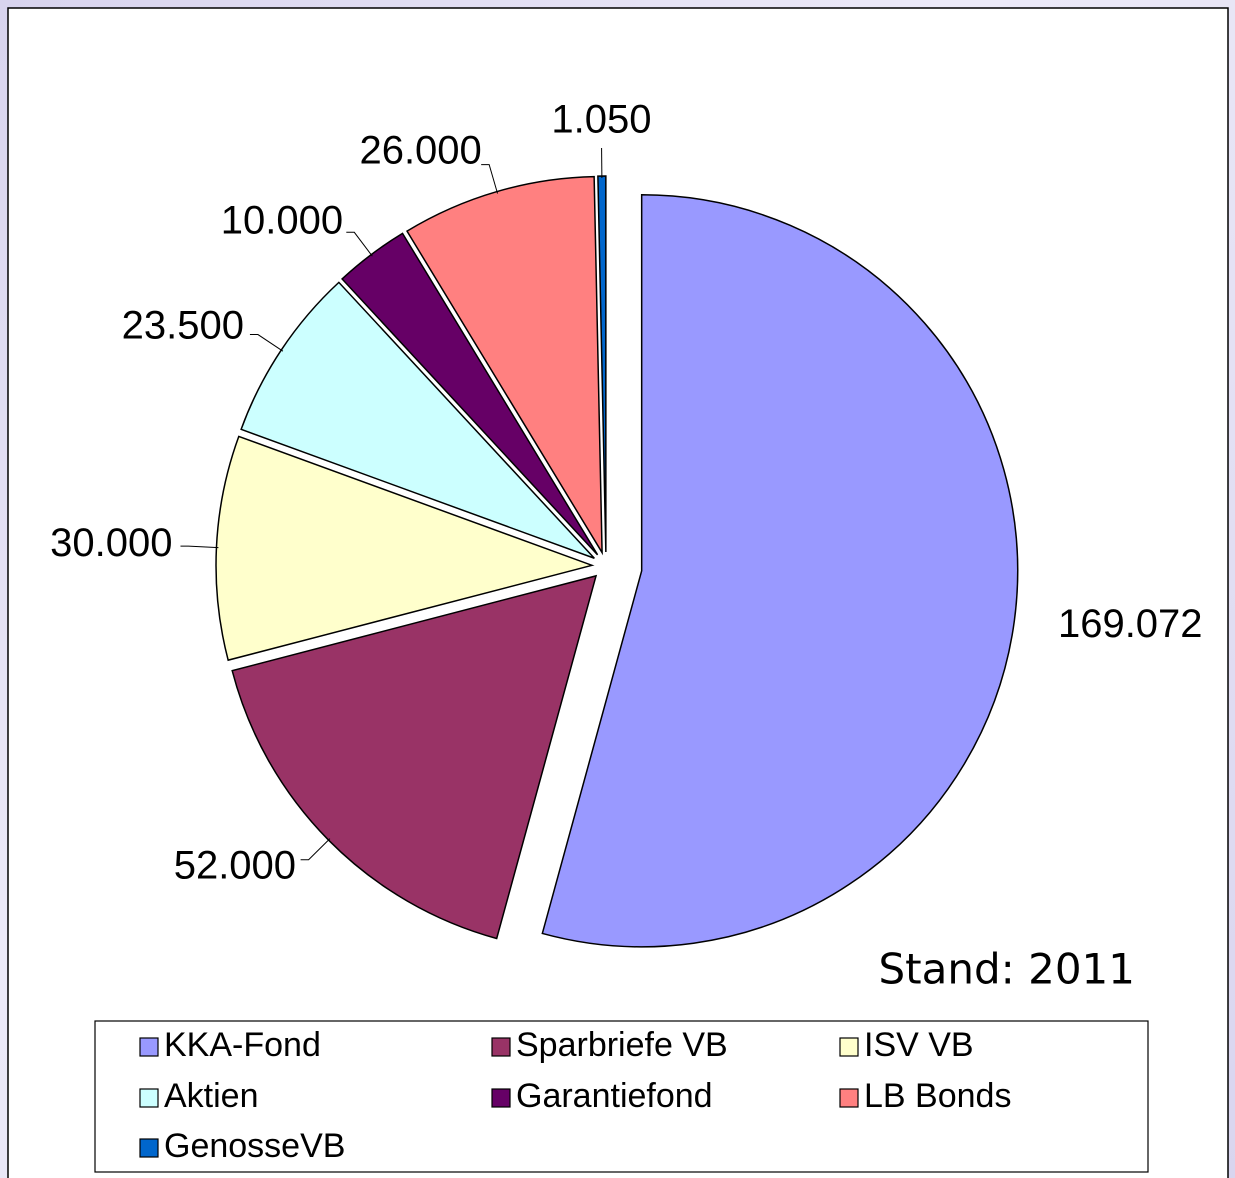  What do you see at coordinates (282, 220) in the screenshot?
I see `data-label: 10.000` at bounding box center [282, 220].